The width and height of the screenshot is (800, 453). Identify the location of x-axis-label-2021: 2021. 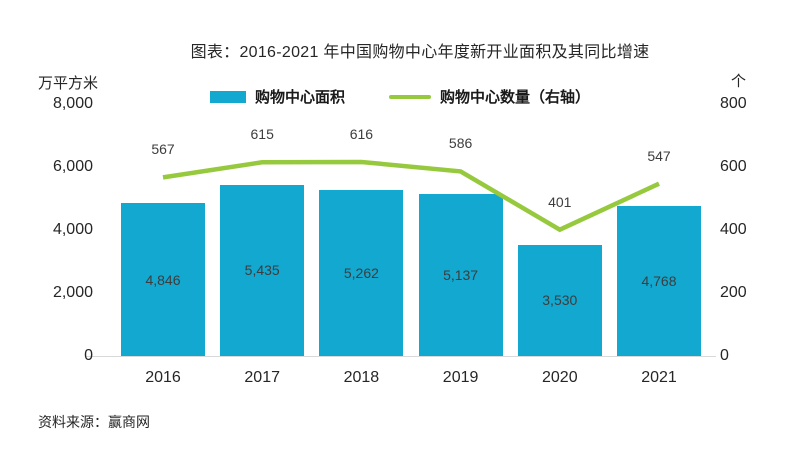
(659, 377).